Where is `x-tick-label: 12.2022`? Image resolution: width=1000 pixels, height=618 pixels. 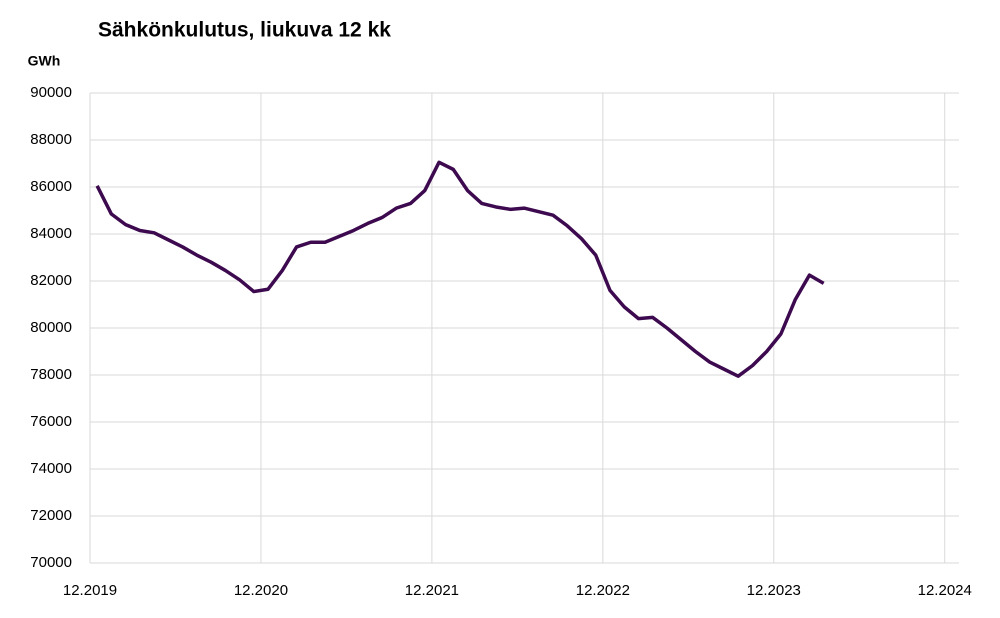 x-tick-label: 12.2022 is located at coordinates (603, 590).